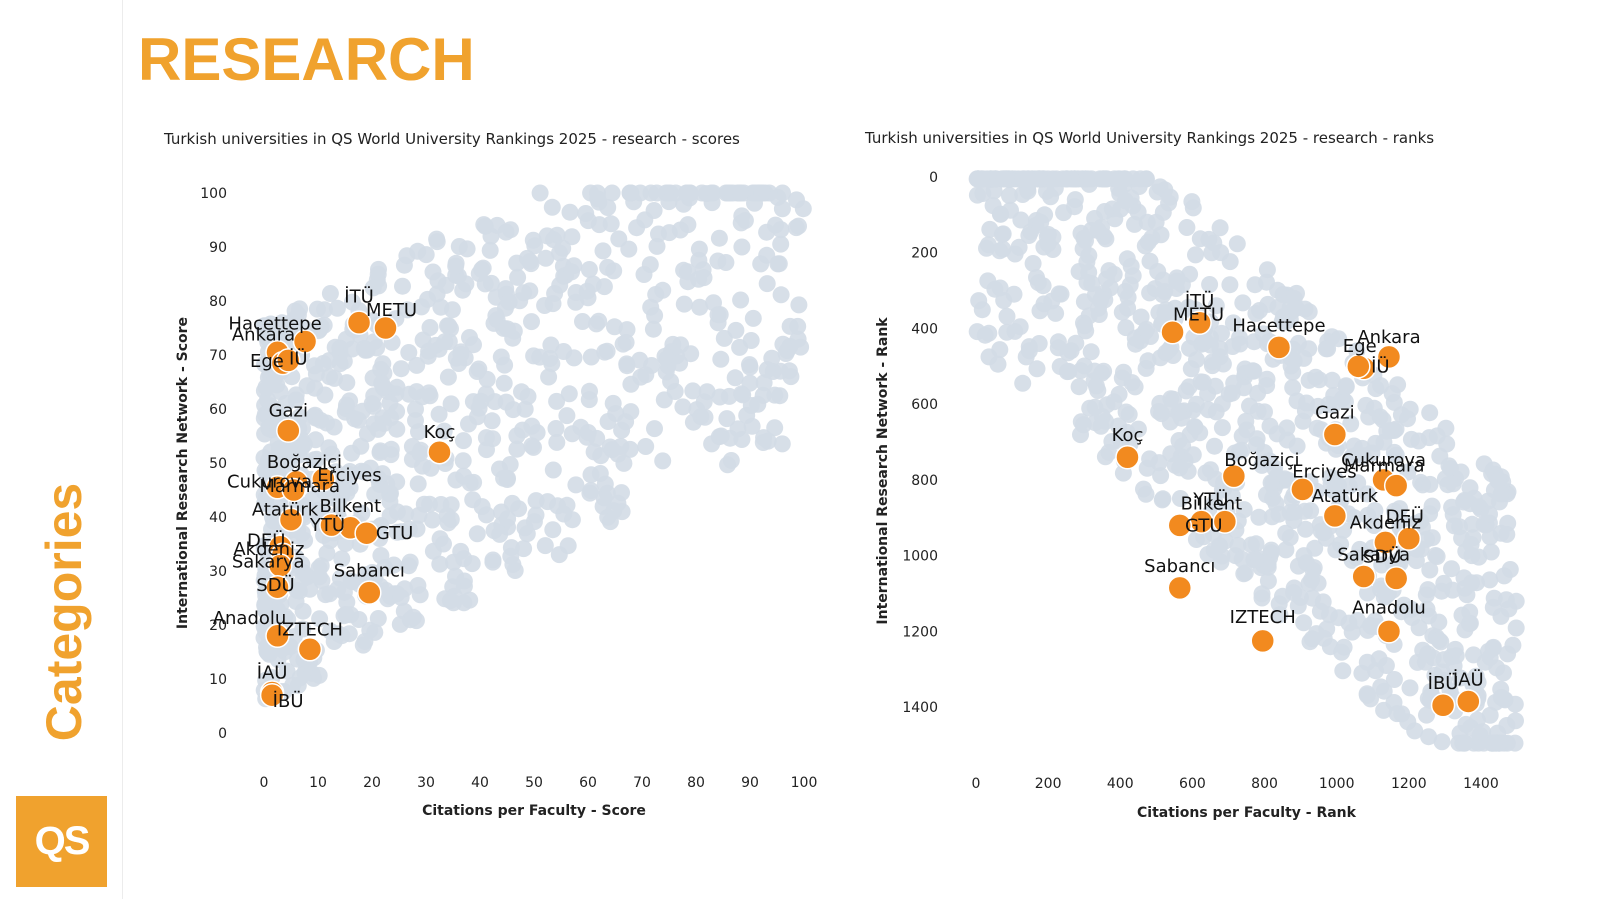 This screenshot has height=899, width=1600. I want to click on university-label: İAÜ, so click(272, 673).